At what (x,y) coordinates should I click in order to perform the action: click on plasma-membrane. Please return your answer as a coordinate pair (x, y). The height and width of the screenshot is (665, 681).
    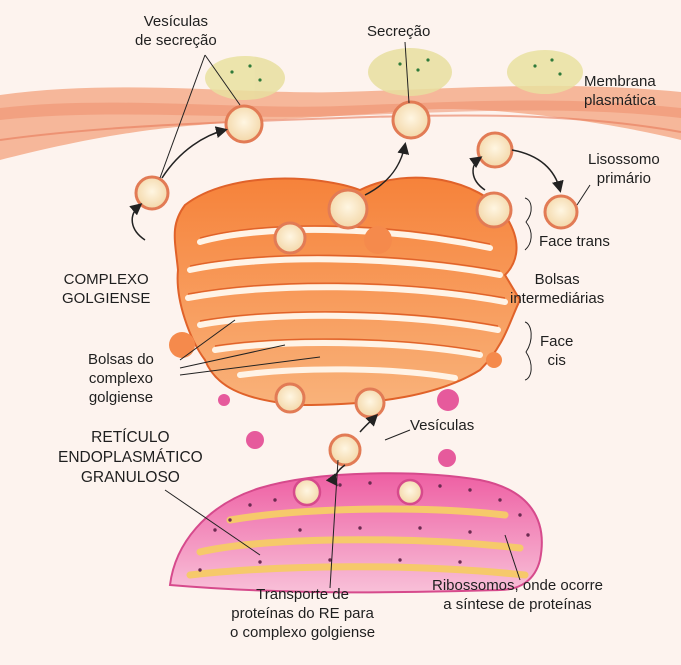
    Looking at the image, I should click on (340, 122).